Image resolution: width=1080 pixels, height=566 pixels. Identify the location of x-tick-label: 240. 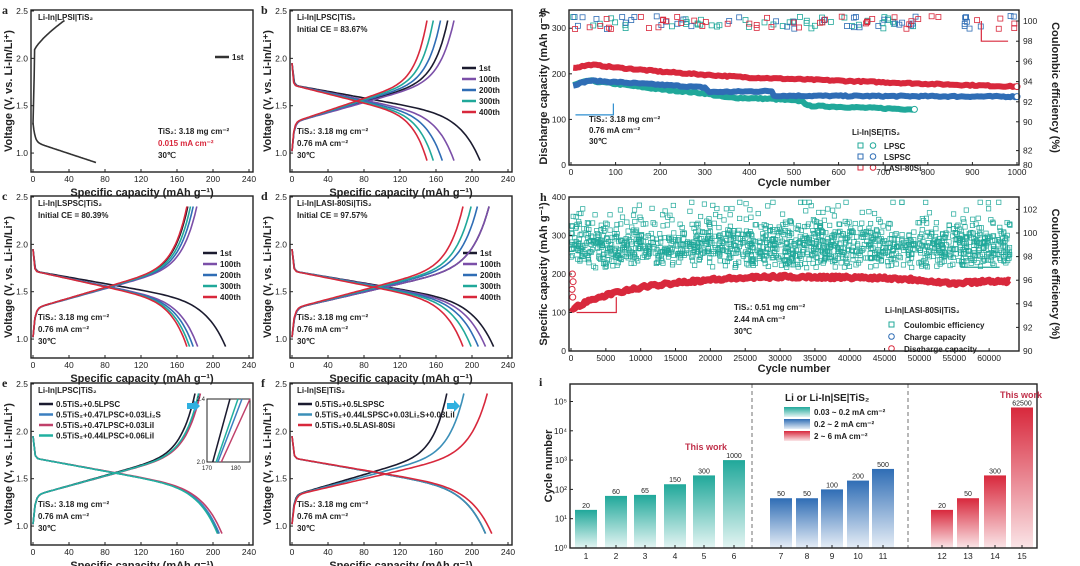
(249, 179).